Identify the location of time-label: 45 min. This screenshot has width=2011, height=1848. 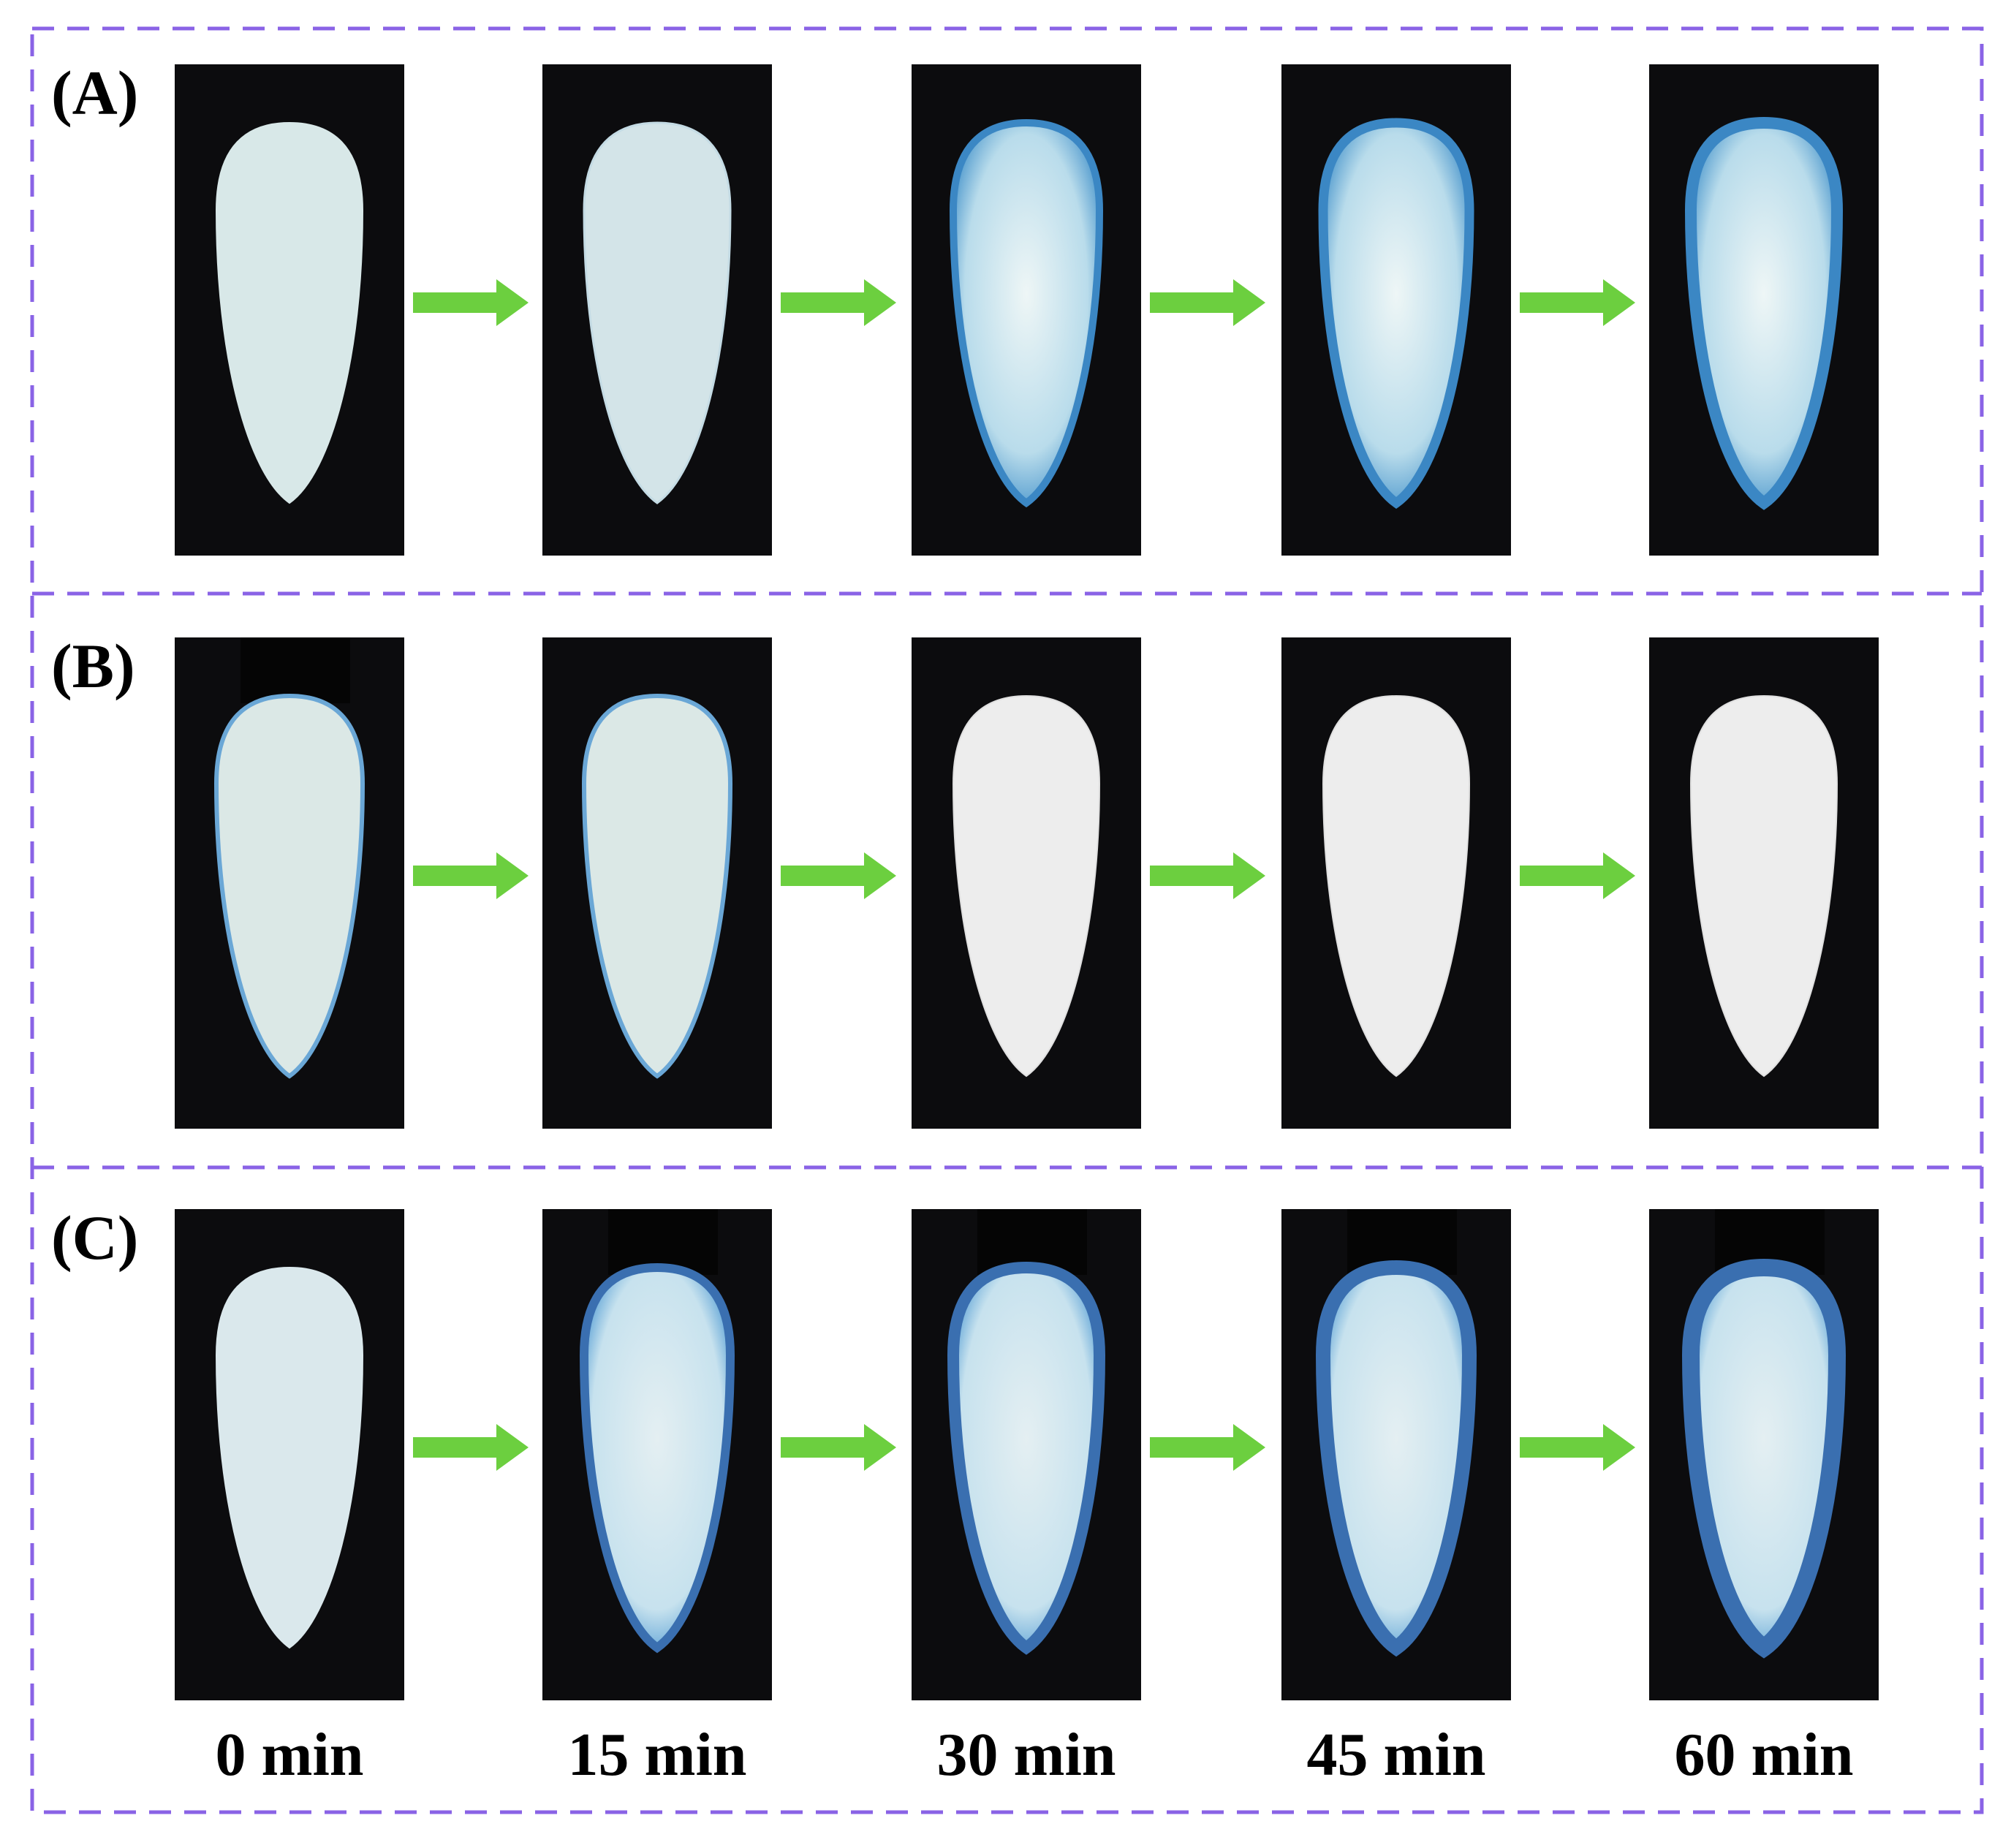
(1396, 1755).